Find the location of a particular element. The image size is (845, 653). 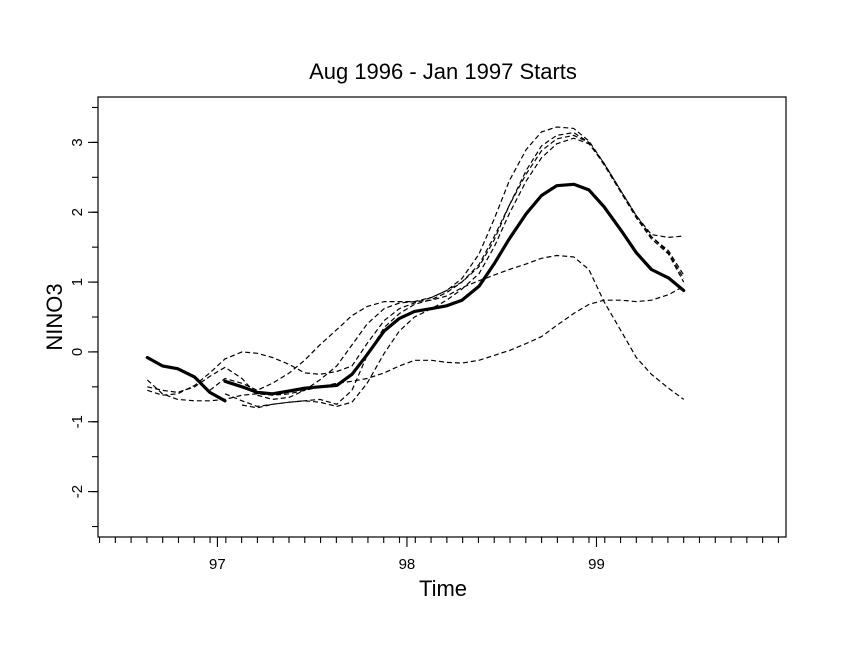

y-tick-label: -2 is located at coordinates (77, 491).